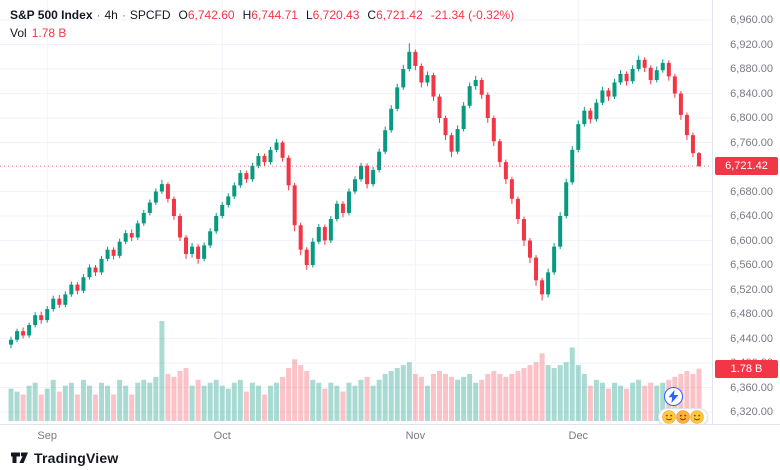 The width and height of the screenshot is (780, 470). I want to click on last-volume-badge: 1.78 B, so click(746, 368).